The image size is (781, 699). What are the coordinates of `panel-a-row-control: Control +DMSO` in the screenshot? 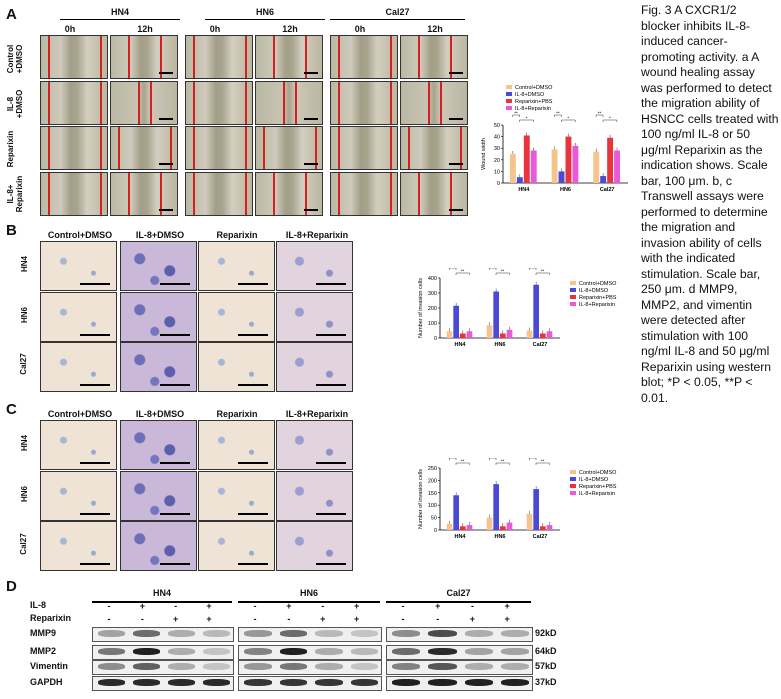 It's located at (15, 59).